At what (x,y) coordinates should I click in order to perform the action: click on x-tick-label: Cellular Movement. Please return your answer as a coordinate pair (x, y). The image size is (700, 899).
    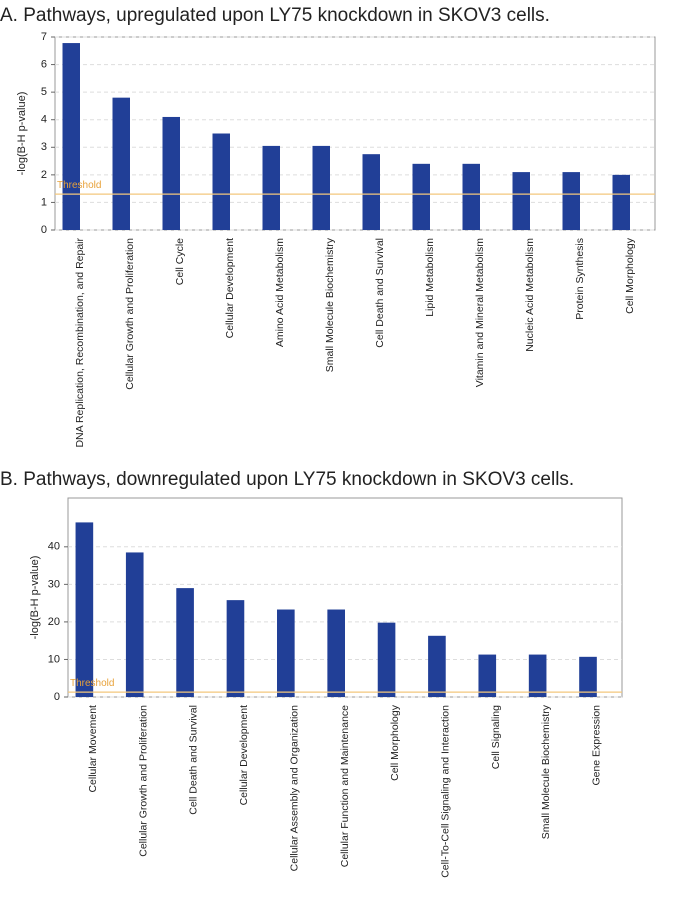
    Looking at the image, I should click on (93, 749).